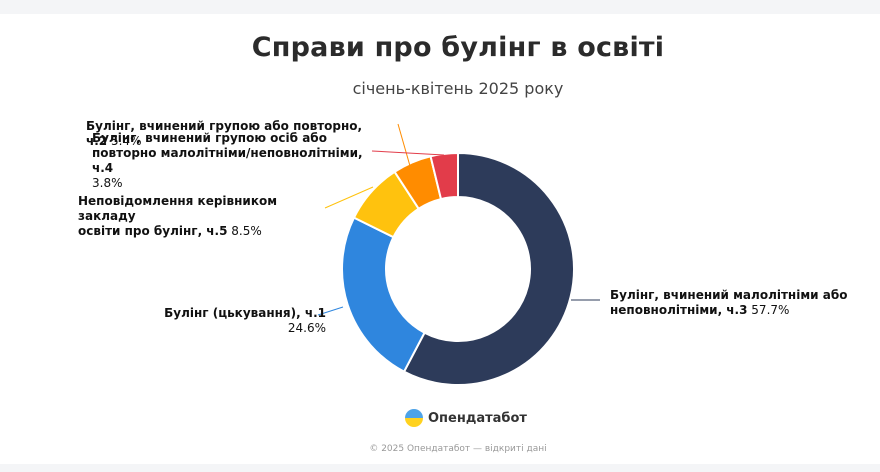 Image resolution: width=880 pixels, height=472 pixels. Describe the element at coordinates (246, 231) in the screenshot. I see `label-notify-pct: 8.5%` at that location.